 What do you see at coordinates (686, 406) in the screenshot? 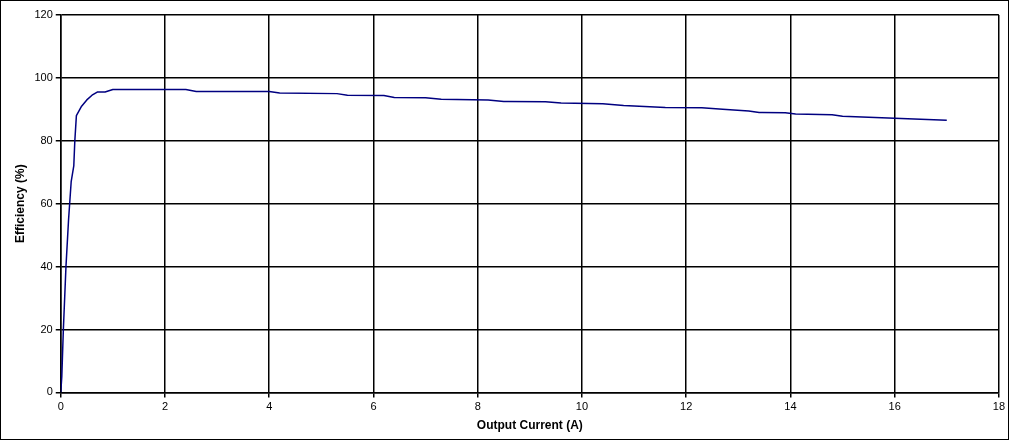
I see `x-tick-label: 12` at bounding box center [686, 406].